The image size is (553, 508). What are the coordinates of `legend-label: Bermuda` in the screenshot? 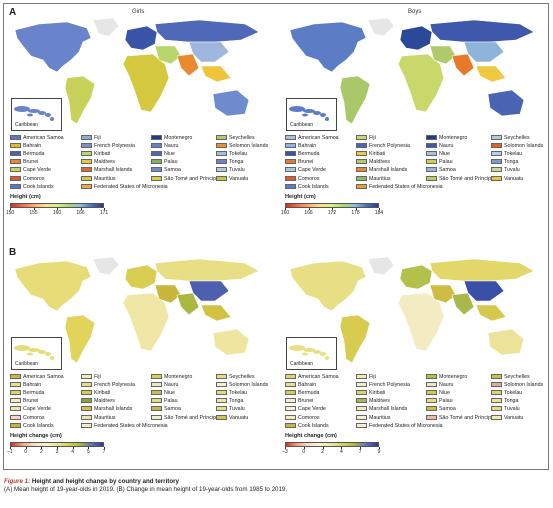 It's located at (309, 154).